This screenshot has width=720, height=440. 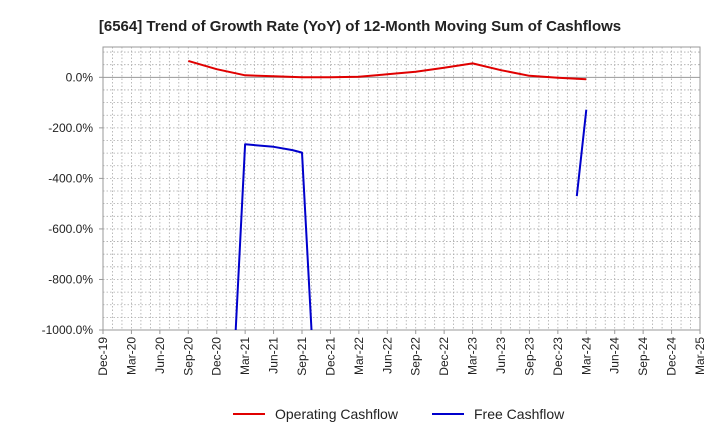 I want to click on x-tick-label: Mar-20, so click(x=131, y=356).